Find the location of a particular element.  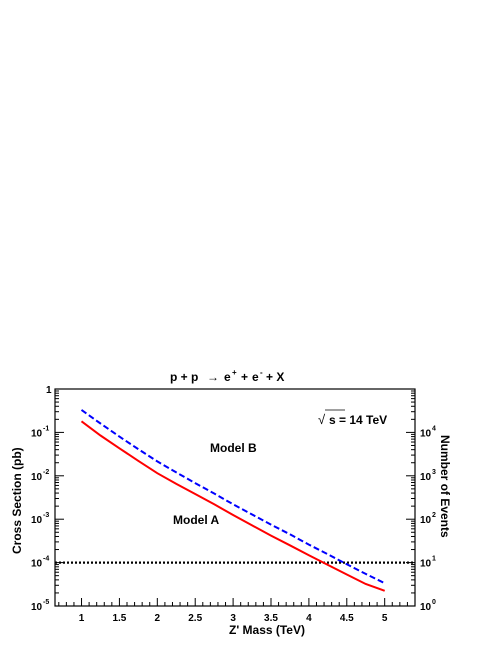

y-axis-left-tick-labels: 10 -510 -410 -310 -210 -11 is located at coordinates (41, 499).